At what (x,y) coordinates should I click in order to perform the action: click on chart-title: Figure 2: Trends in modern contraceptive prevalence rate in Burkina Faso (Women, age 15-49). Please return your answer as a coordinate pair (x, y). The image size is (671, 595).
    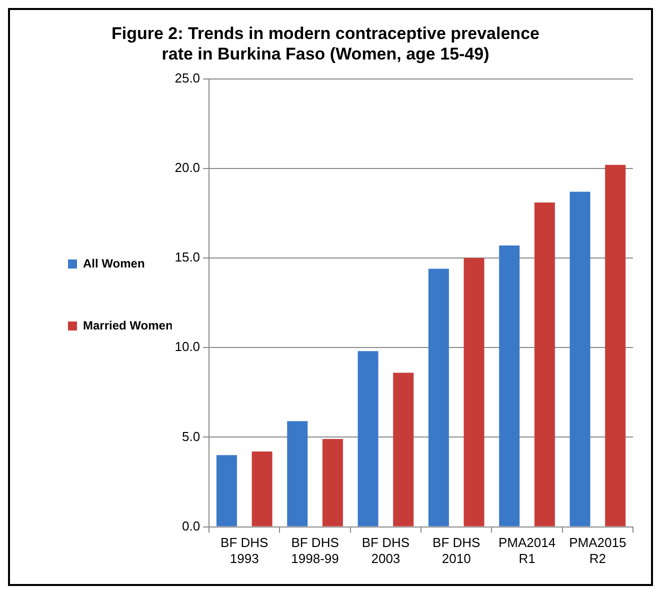
    Looking at the image, I should click on (326, 44).